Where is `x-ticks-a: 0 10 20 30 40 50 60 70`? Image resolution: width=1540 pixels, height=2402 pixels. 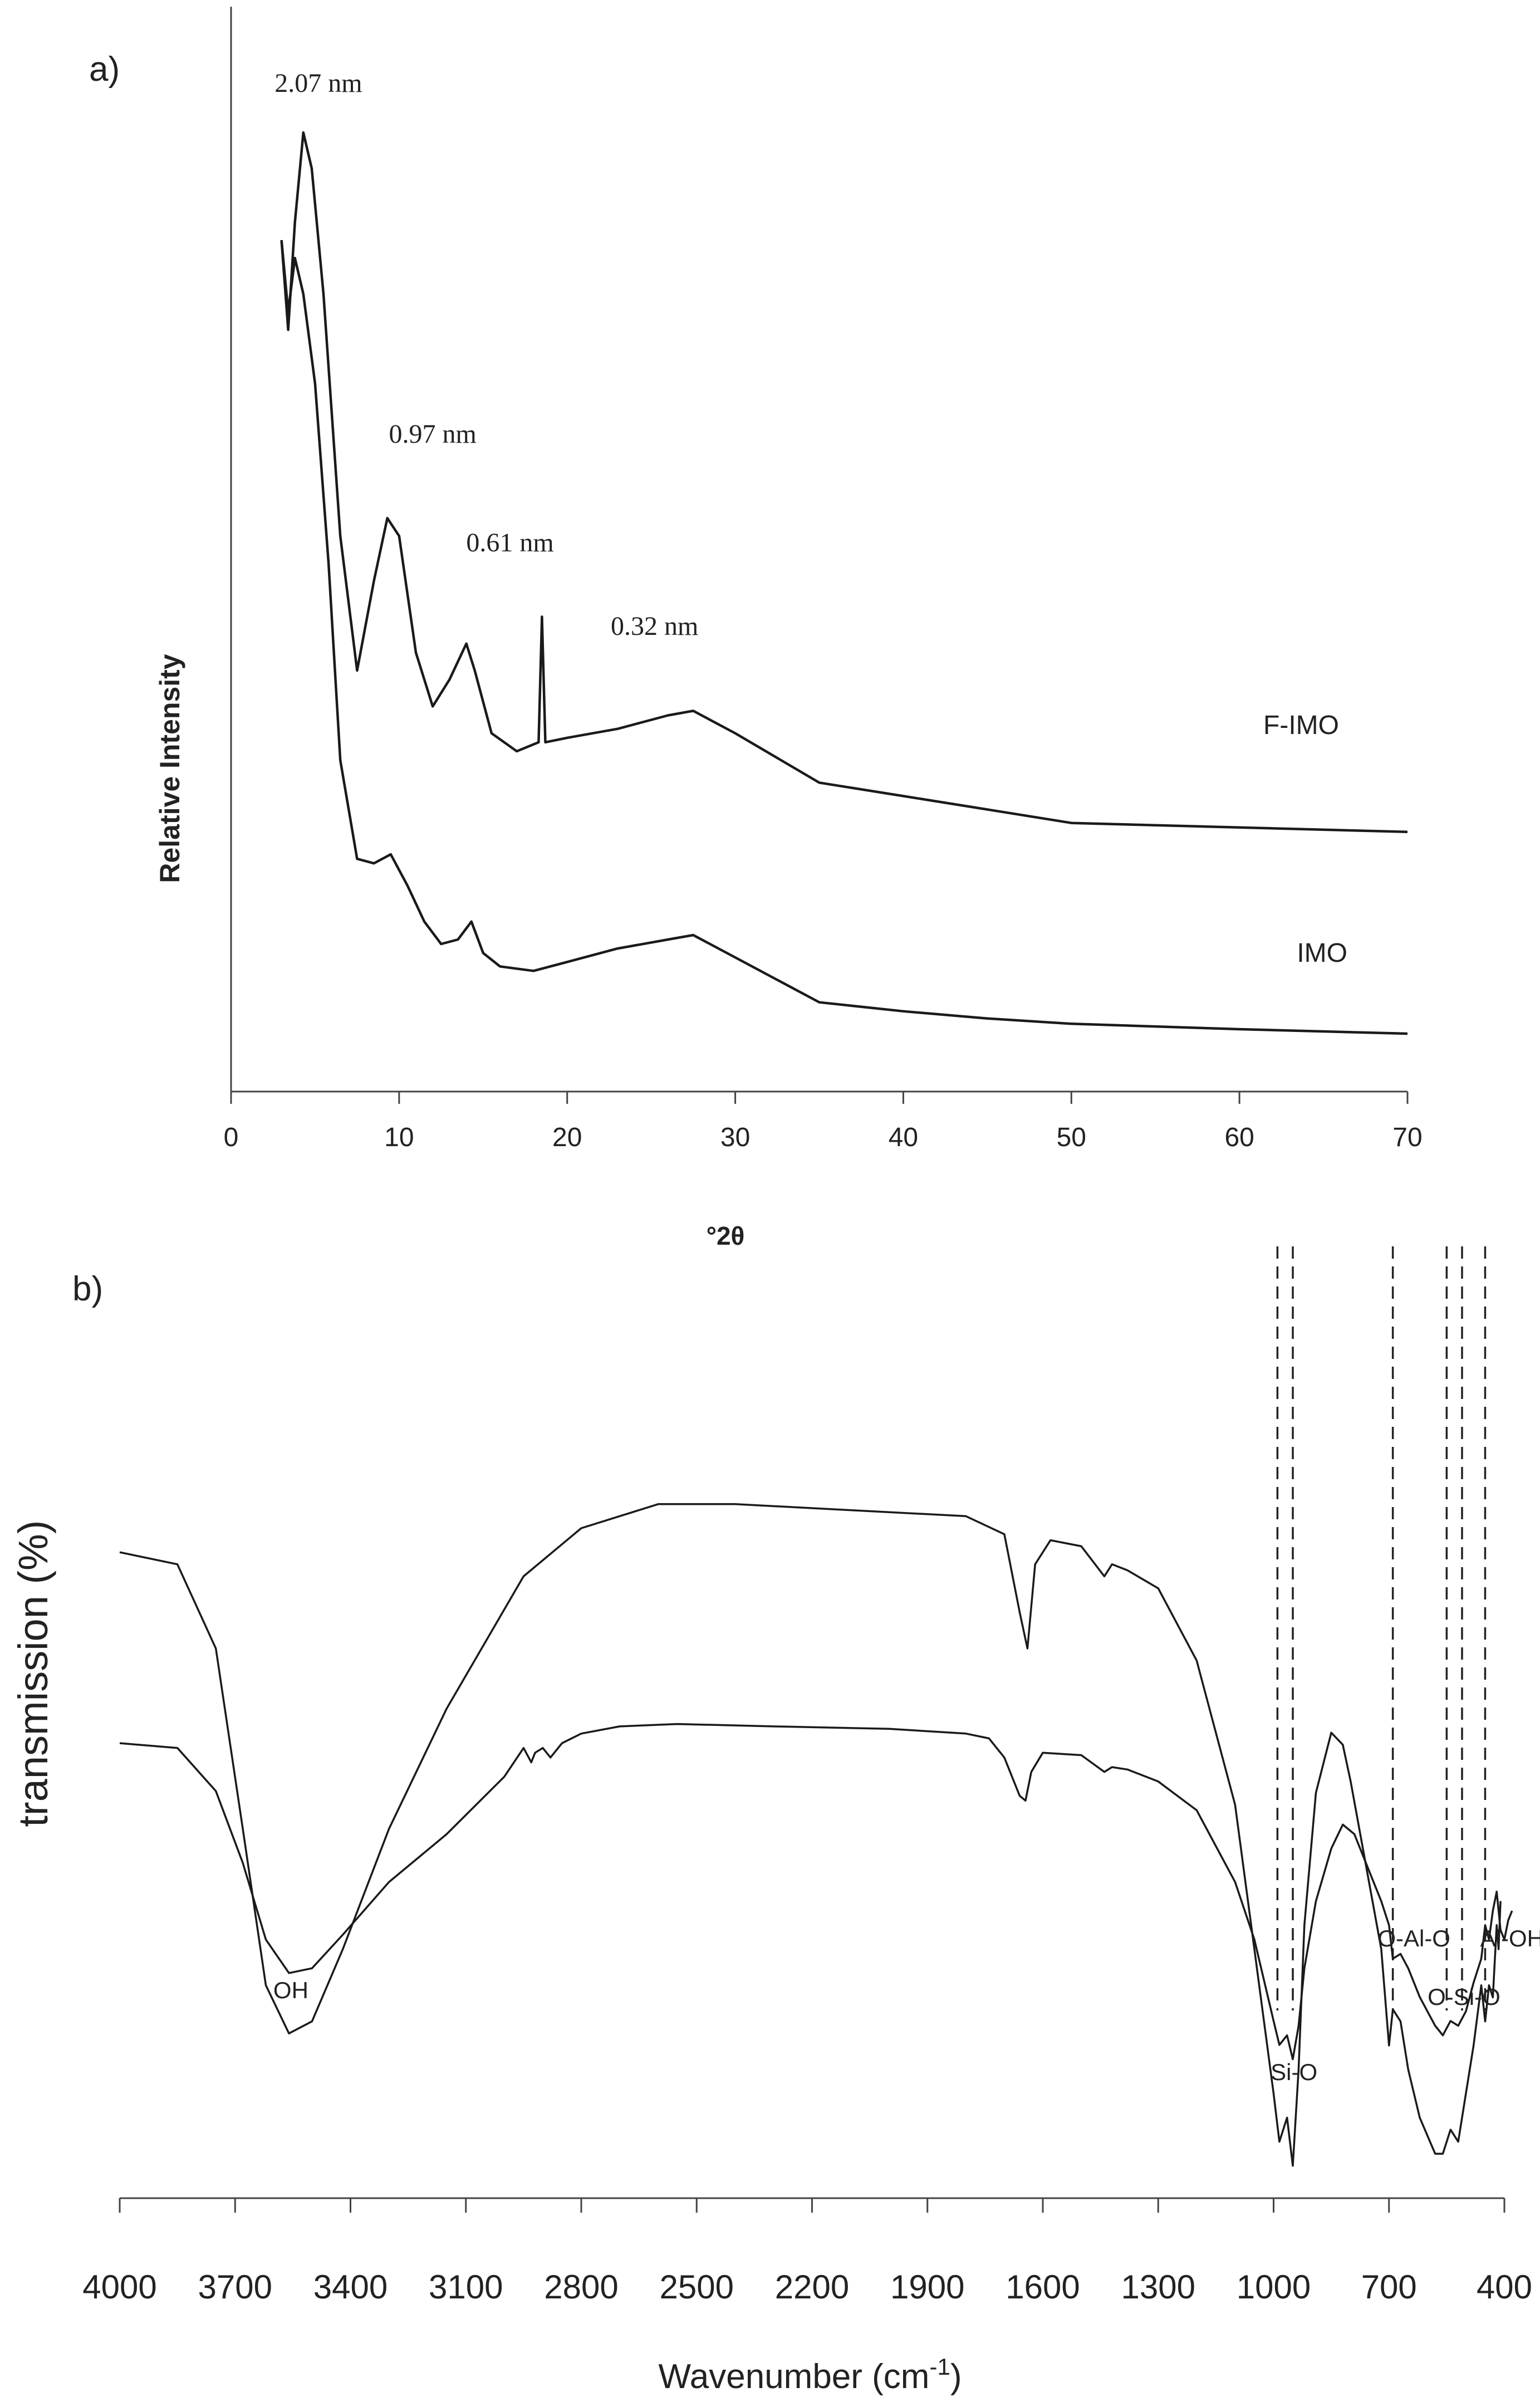 x-ticks-a: 0 10 20 30 40 50 60 70 is located at coordinates (823, 1122).